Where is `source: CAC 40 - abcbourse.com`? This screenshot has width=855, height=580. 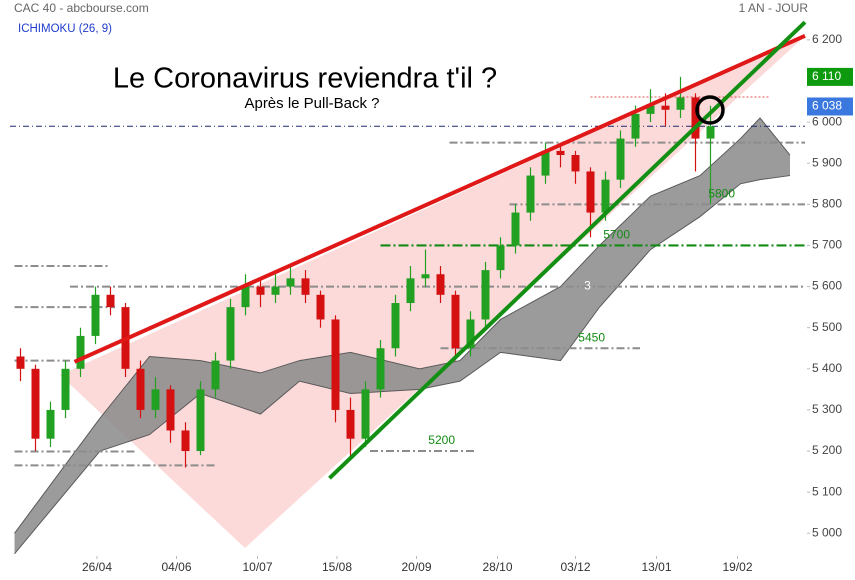
source: CAC 40 - abcbourse.com is located at coordinates (81, 8).